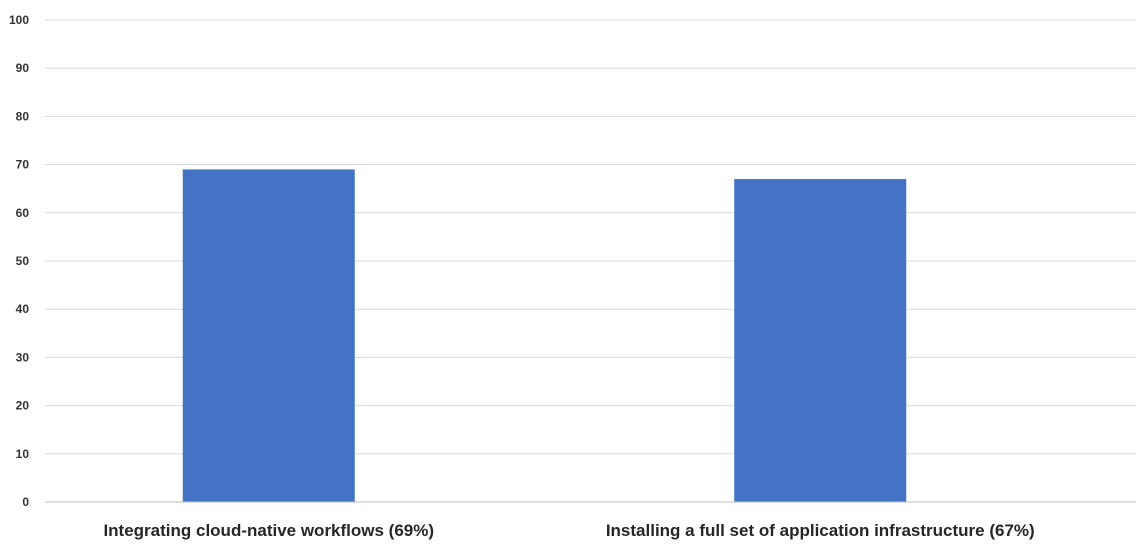 This screenshot has height=545, width=1136. What do you see at coordinates (23, 213) in the screenshot?
I see `y-tick-label: 60` at bounding box center [23, 213].